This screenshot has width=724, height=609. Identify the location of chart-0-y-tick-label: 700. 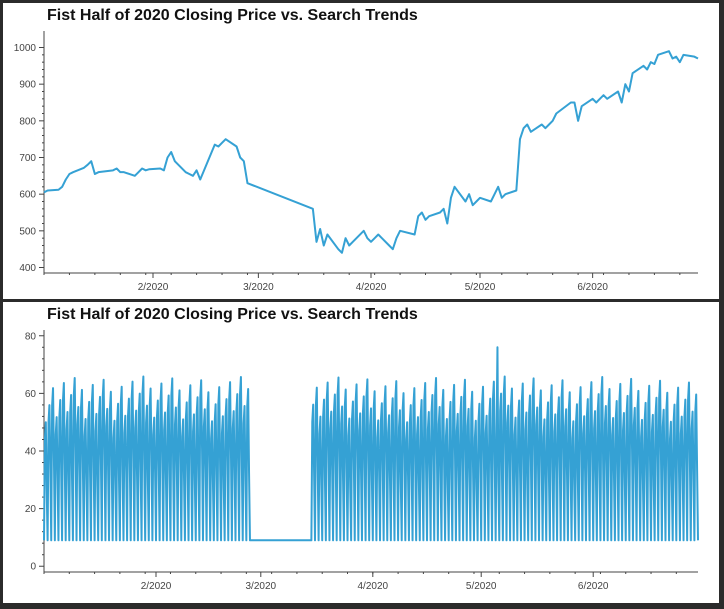
(27, 158).